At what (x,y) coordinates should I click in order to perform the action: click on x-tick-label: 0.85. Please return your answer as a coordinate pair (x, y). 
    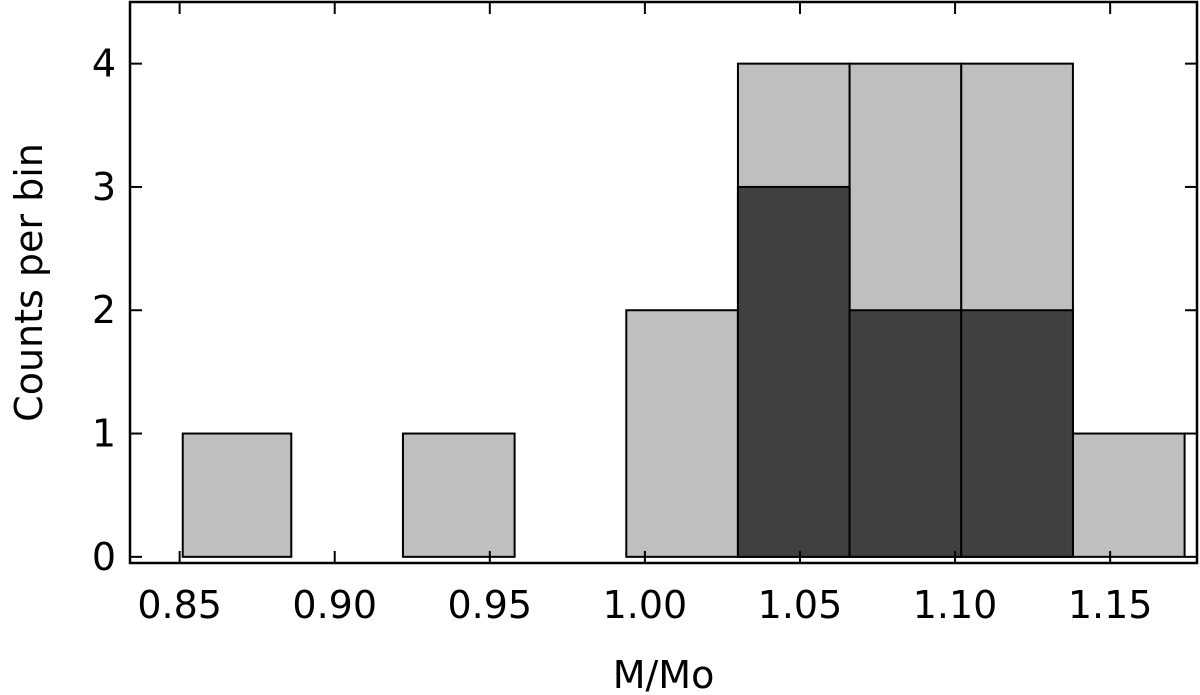
    Looking at the image, I should click on (179, 605).